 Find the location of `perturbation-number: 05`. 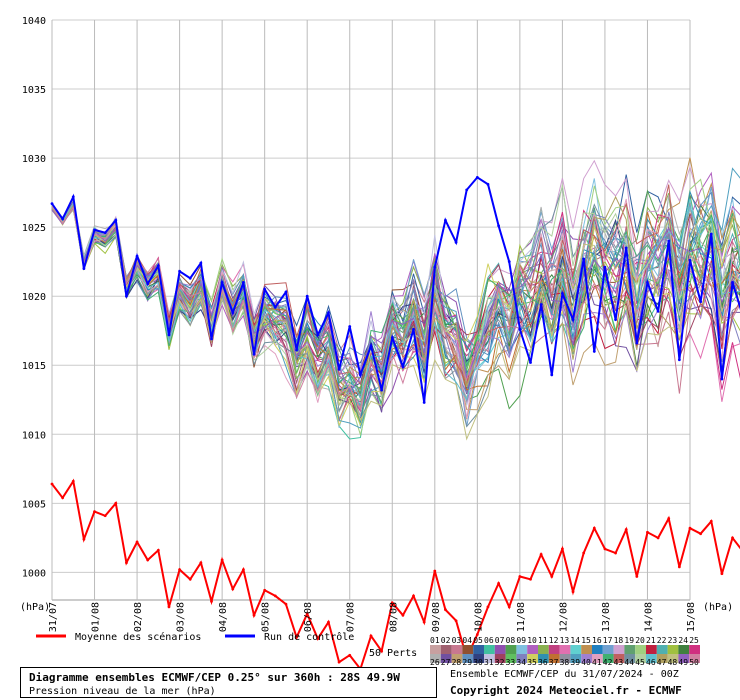

perturbation-number: 05 is located at coordinates (478, 640).